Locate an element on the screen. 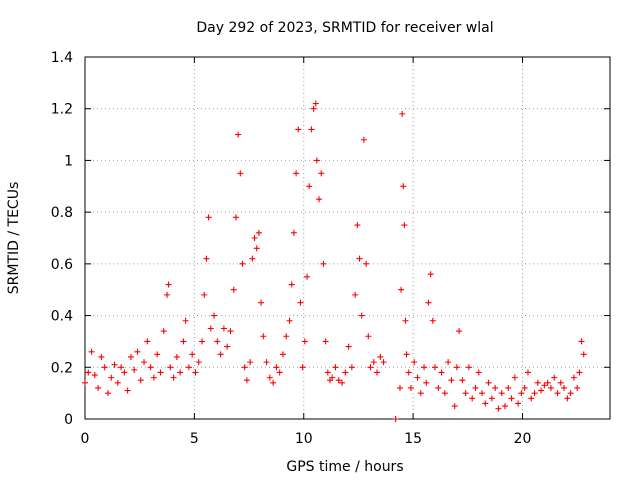 The image size is (640, 480). x-tick-label: 20 is located at coordinates (523, 439).